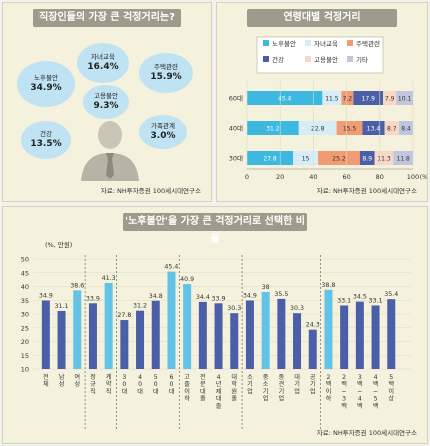 This screenshot has height=446, width=430. I want to click on bubble-health: 건강 13.5%, so click(46, 140).